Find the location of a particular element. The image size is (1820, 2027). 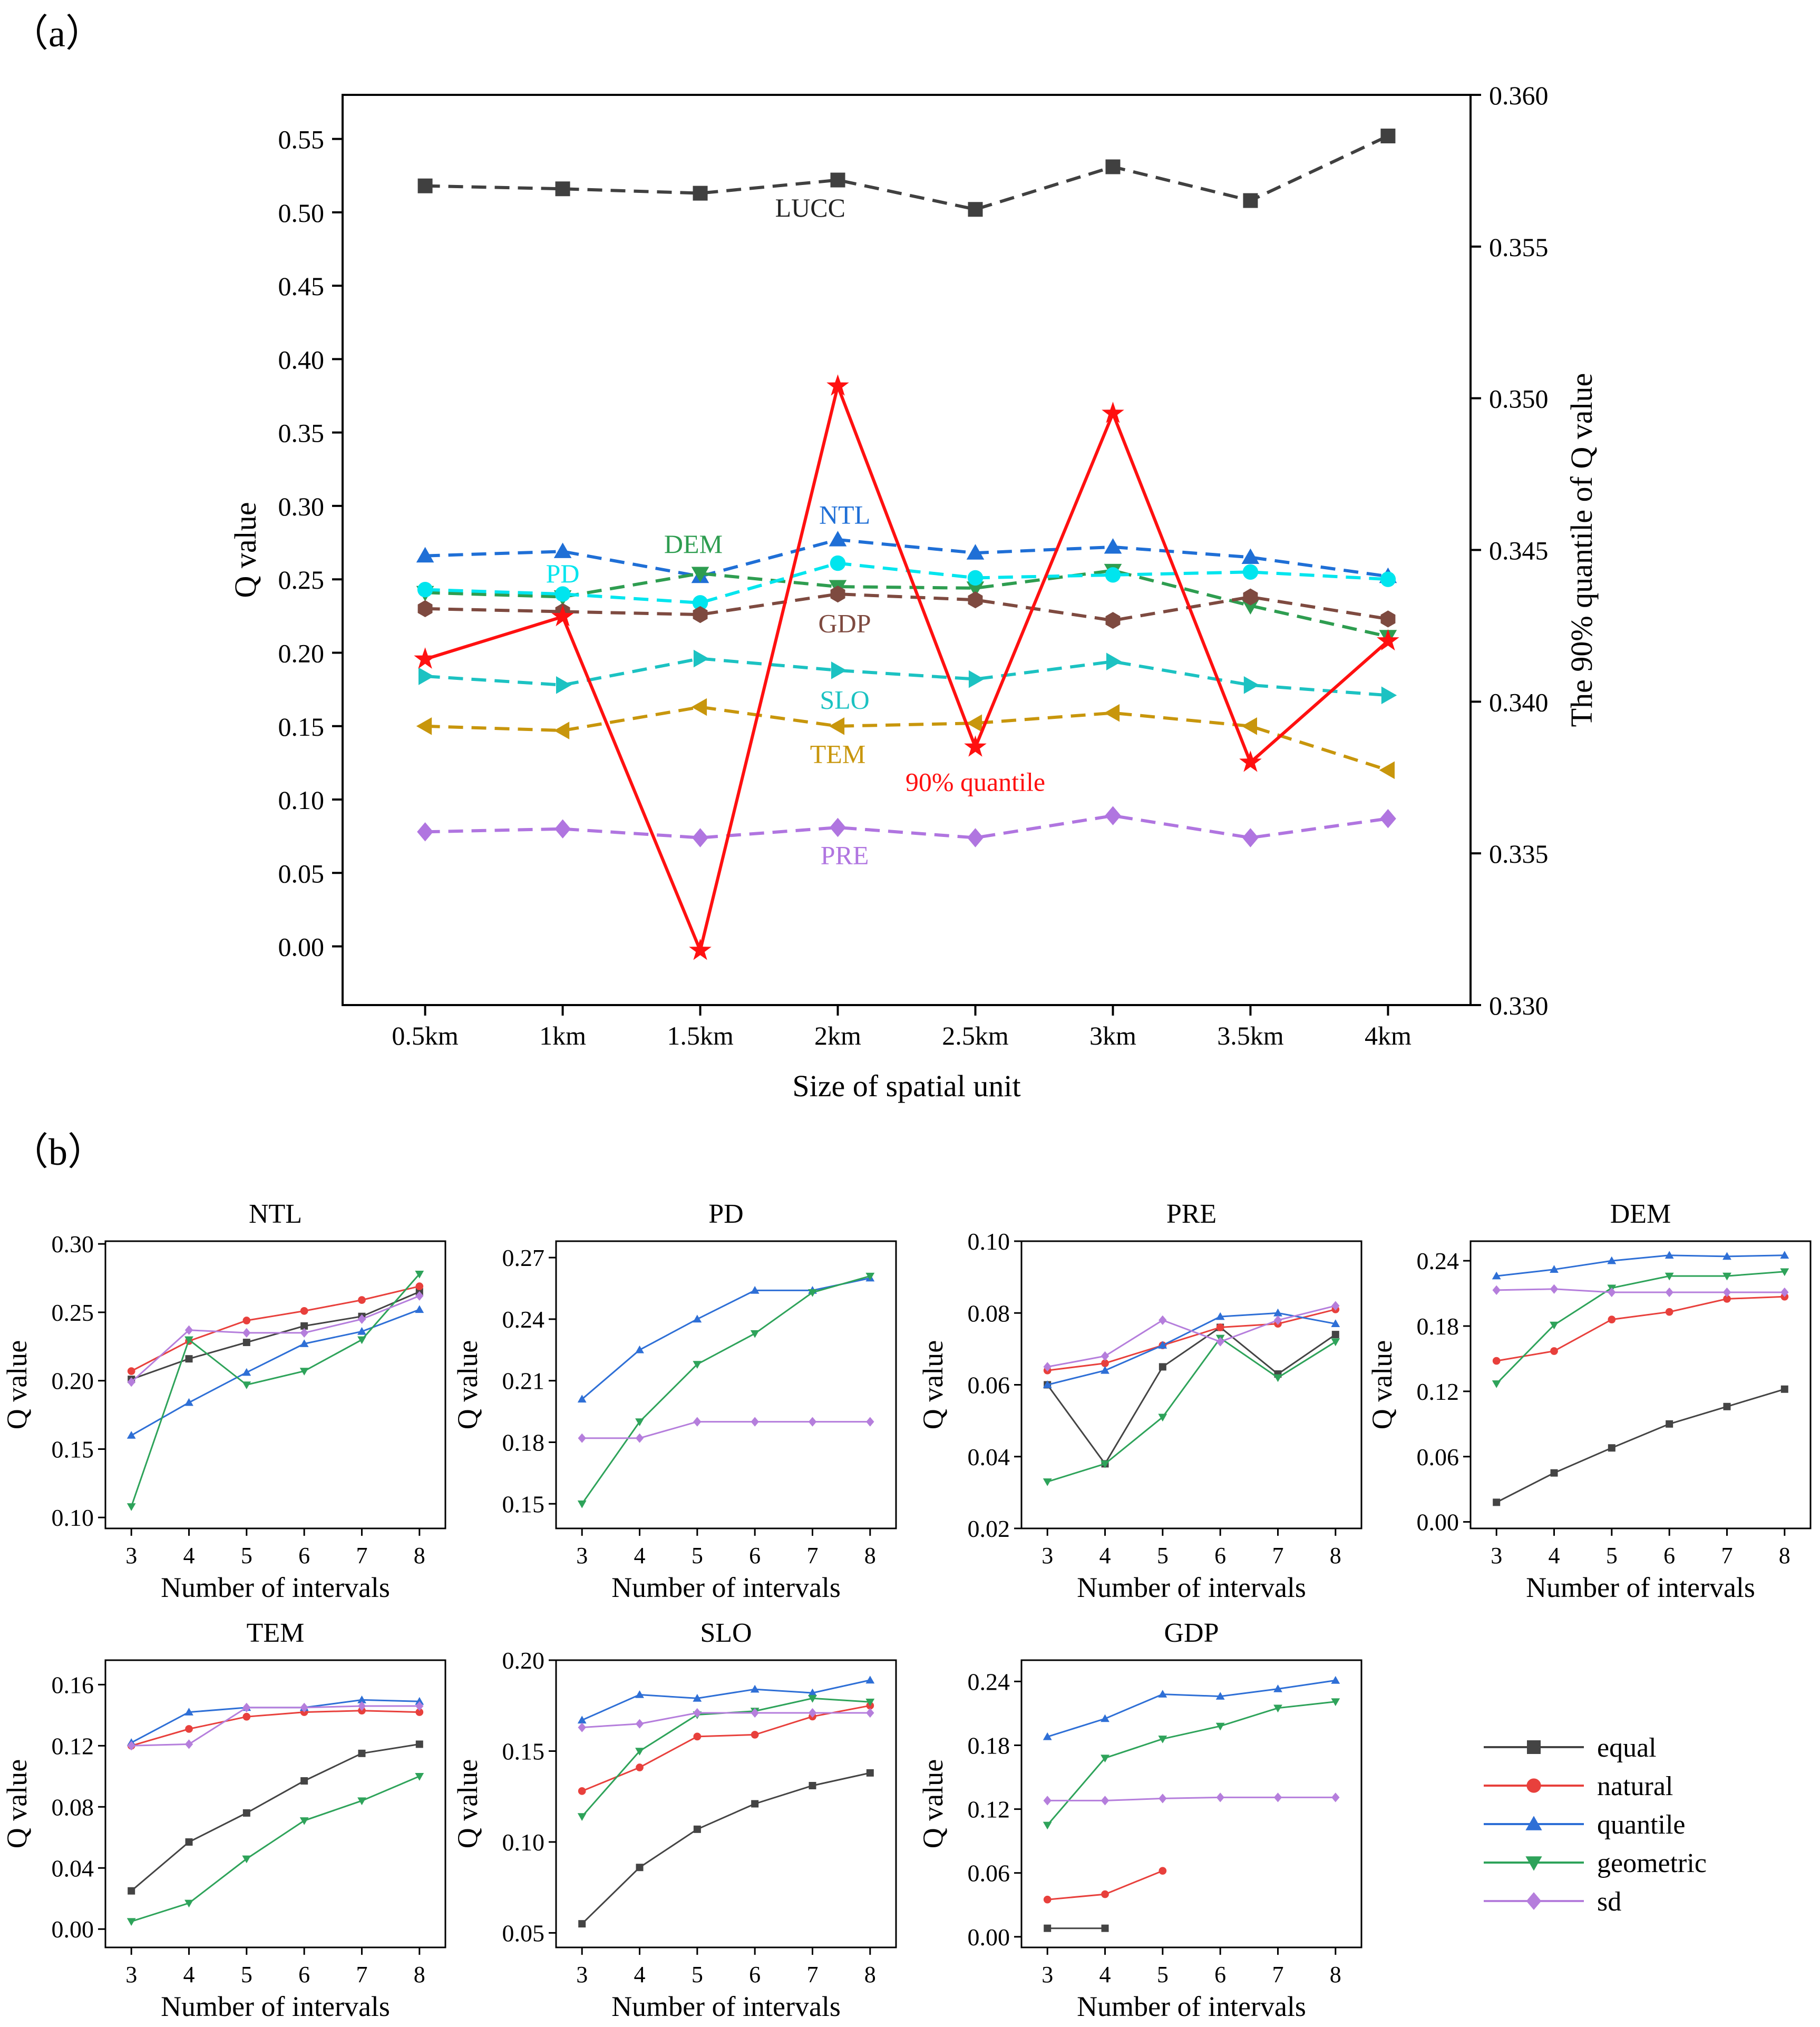

y-tick-label: 0.15 is located at coordinates (523, 1751).